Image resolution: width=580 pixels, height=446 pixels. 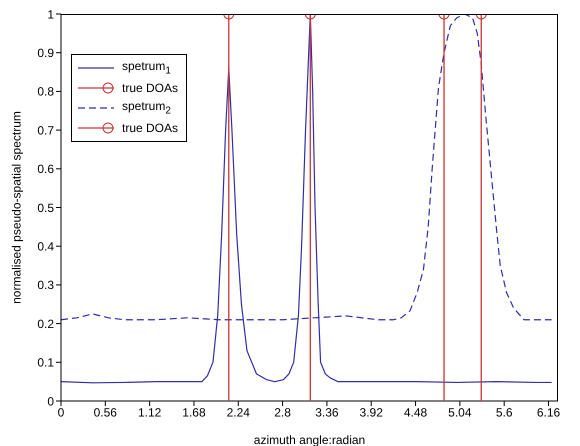 What do you see at coordinates (372, 413) in the screenshot?
I see `x-tick-label: 3.92` at bounding box center [372, 413].